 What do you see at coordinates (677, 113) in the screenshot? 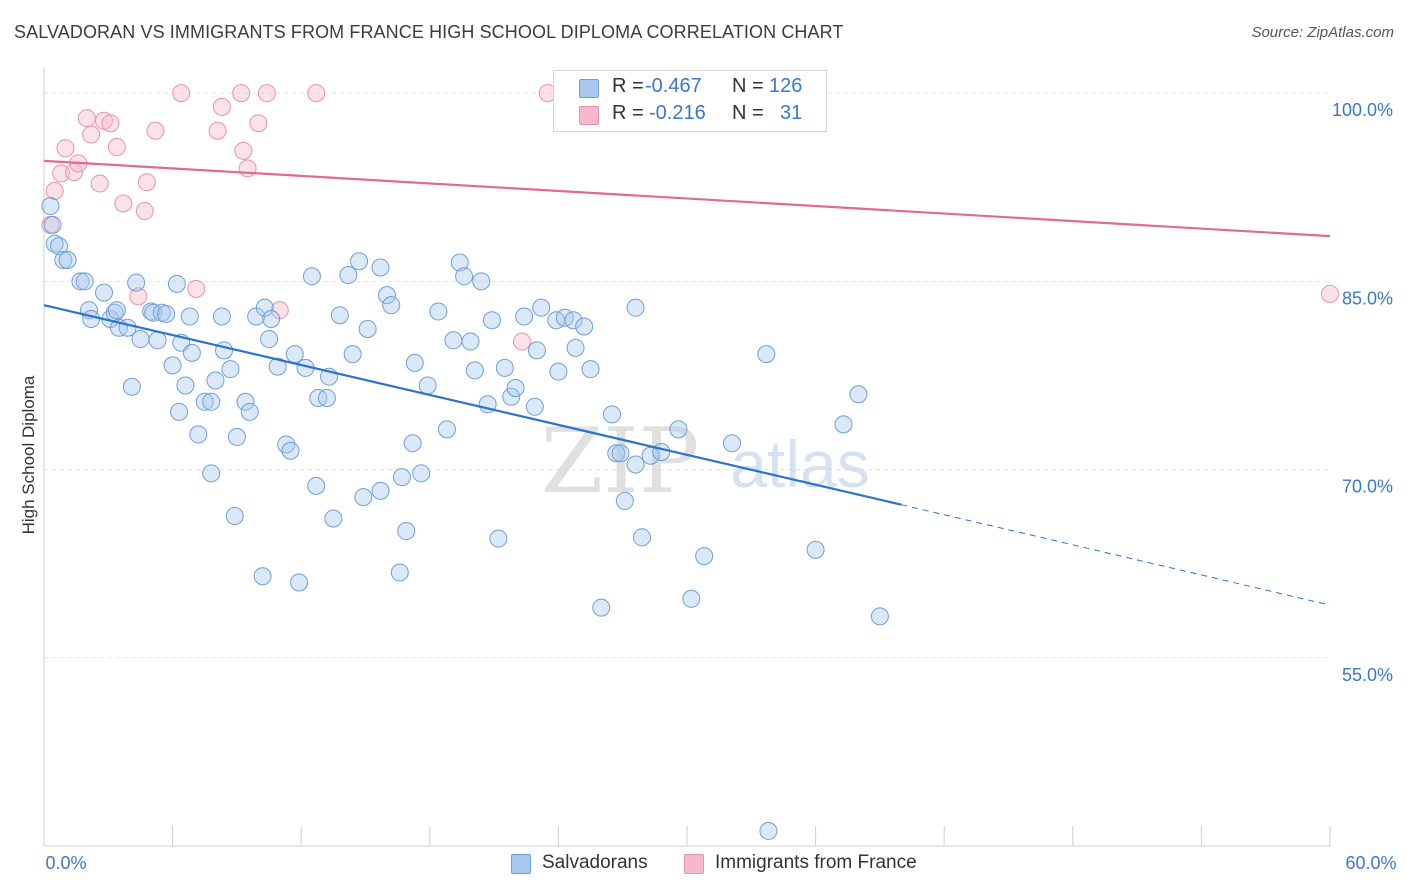
I see `legend-r-value: -0.216` at bounding box center [677, 113].